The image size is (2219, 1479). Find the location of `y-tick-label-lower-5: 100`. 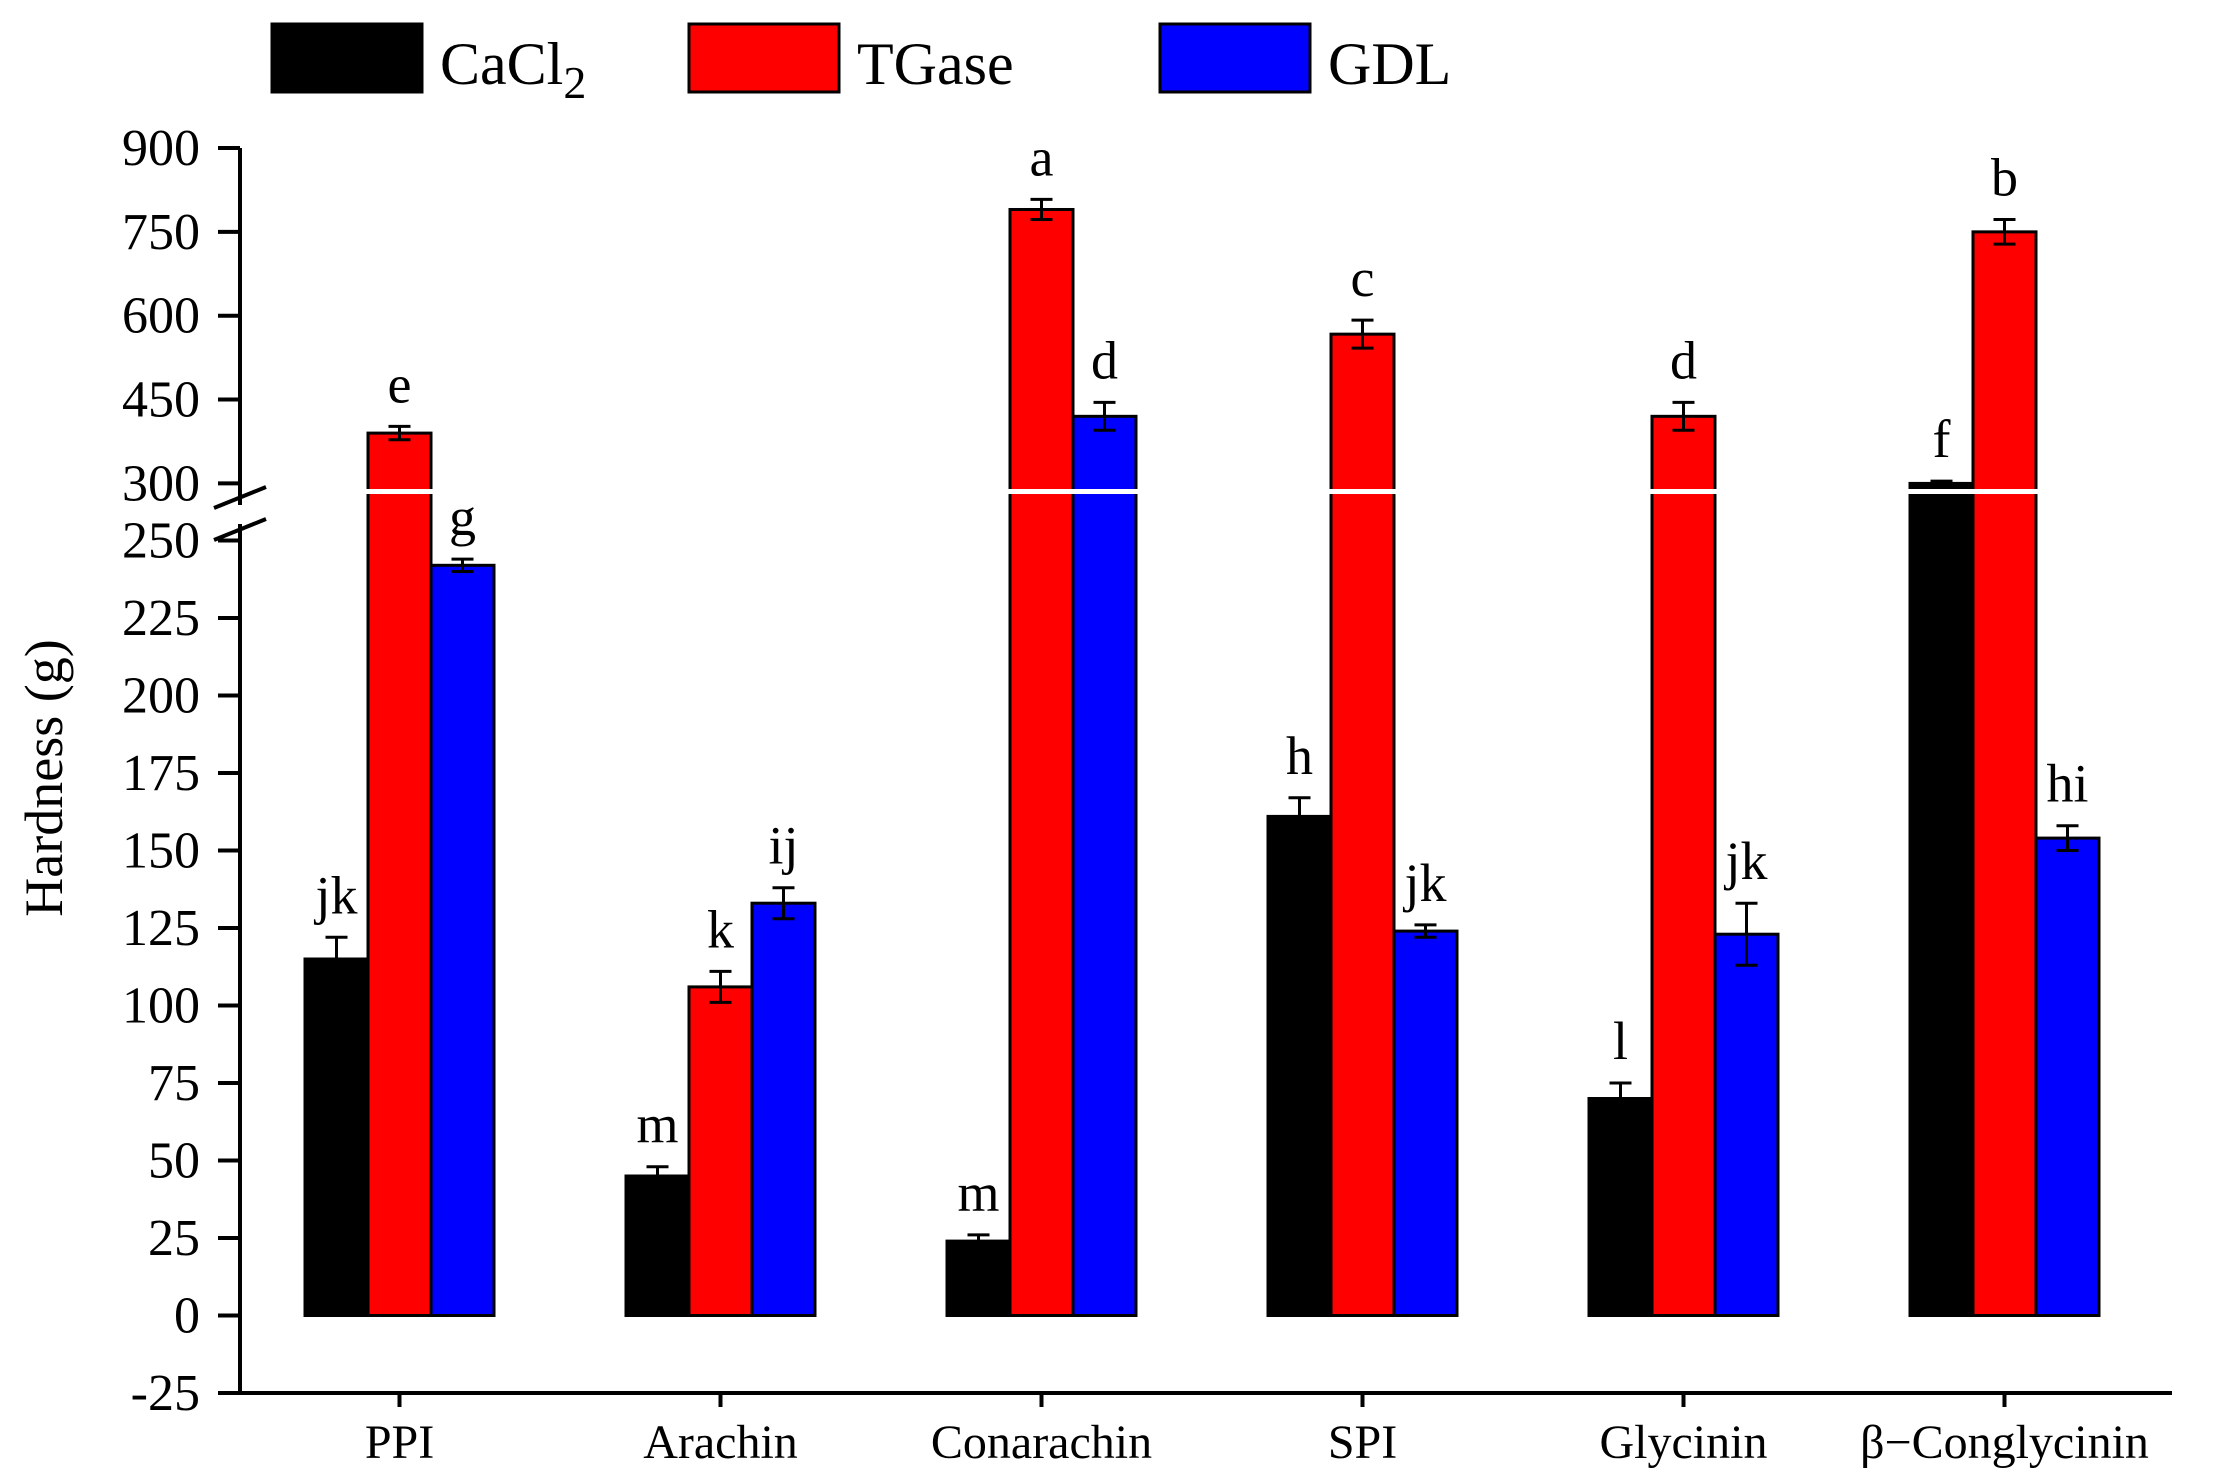

y-tick-label-lower-5: 100 is located at coordinates (161, 1006).